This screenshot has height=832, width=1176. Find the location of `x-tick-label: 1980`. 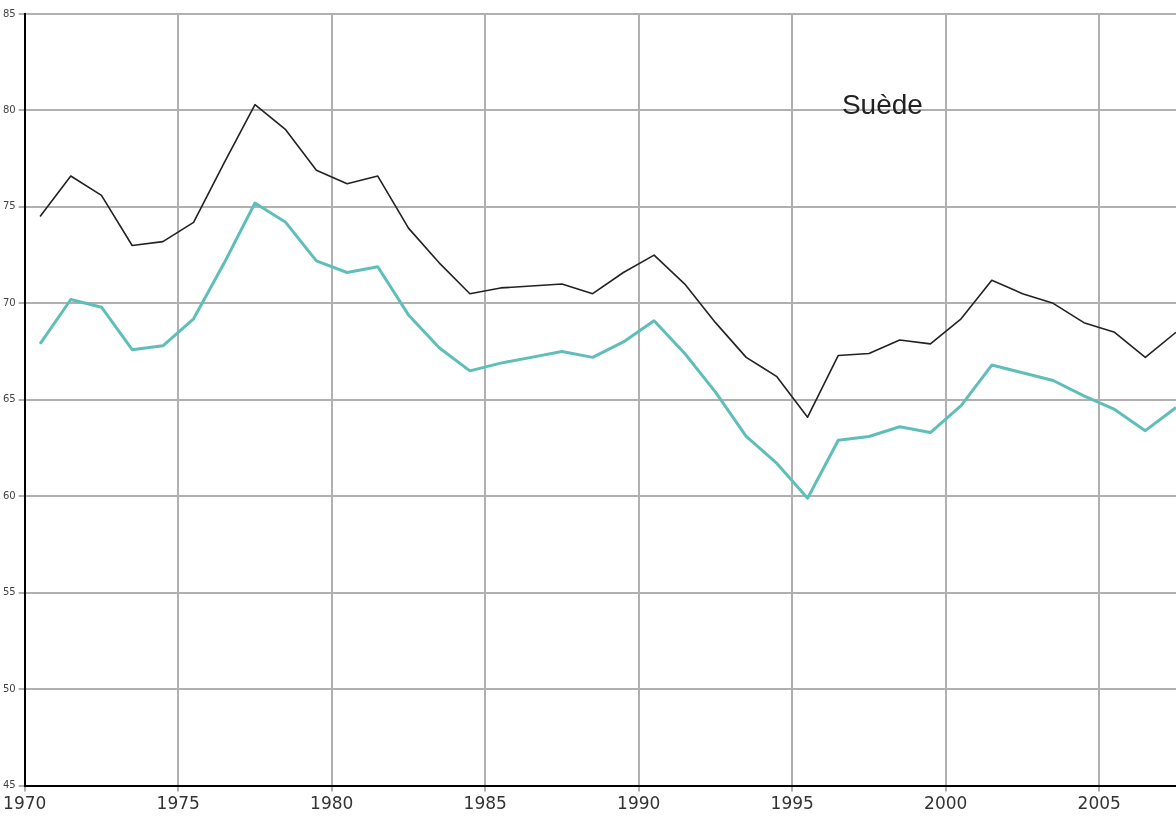

x-tick-label: 1980 is located at coordinates (332, 803).